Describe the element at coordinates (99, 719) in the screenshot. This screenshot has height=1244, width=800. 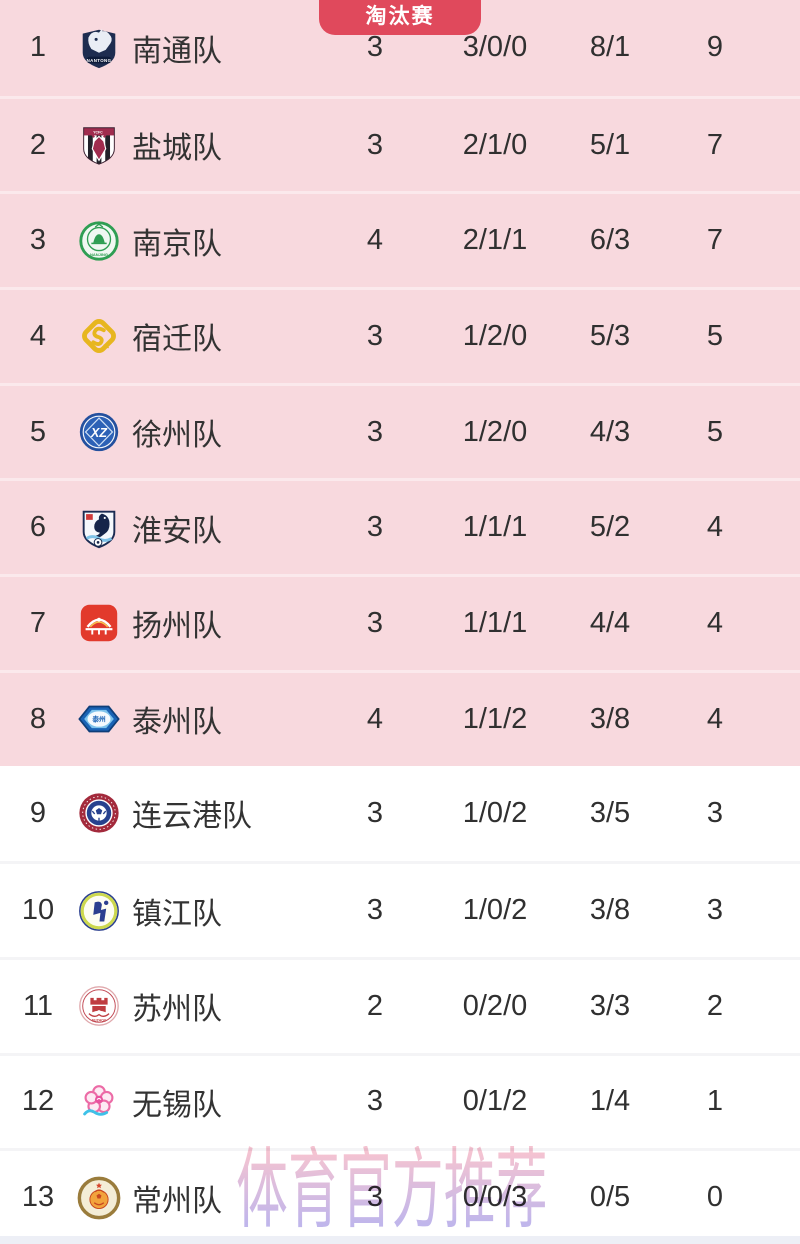
I see `team-logo-taizhou` at that location.